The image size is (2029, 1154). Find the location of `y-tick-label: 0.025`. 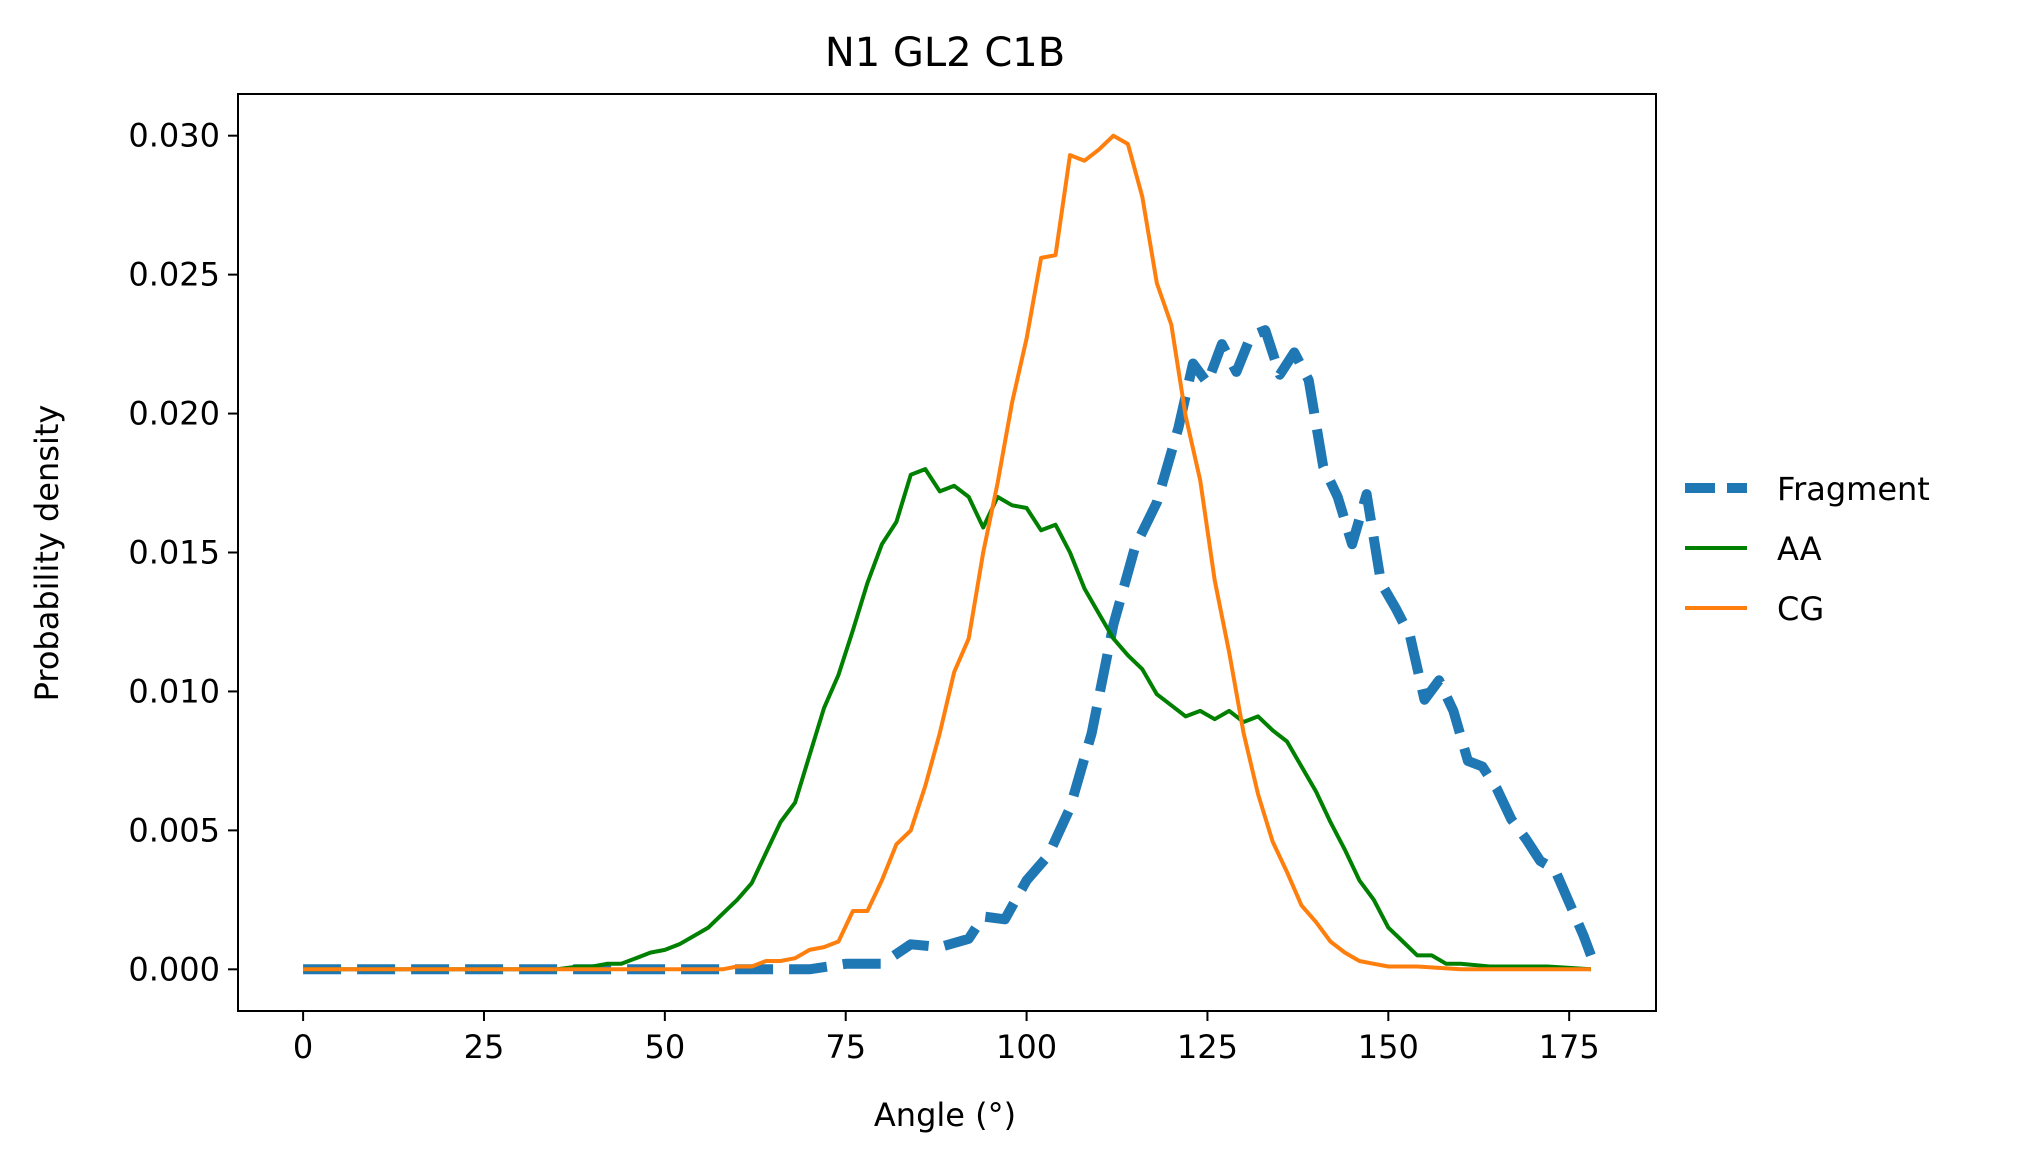

y-tick-label: 0.025 is located at coordinates (174, 275).